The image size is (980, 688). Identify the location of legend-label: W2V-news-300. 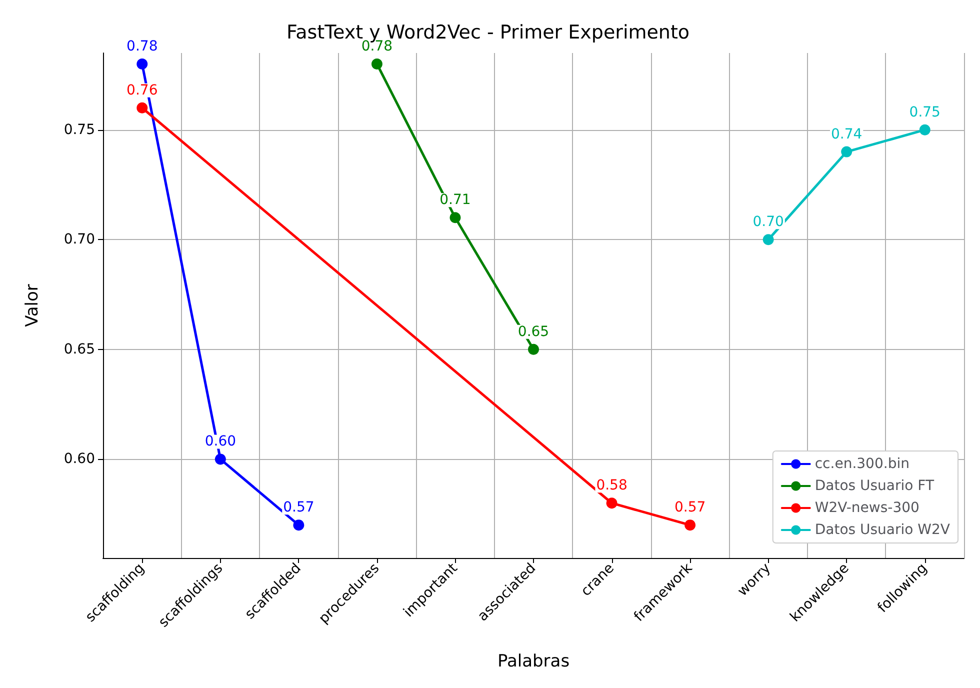
(867, 508).